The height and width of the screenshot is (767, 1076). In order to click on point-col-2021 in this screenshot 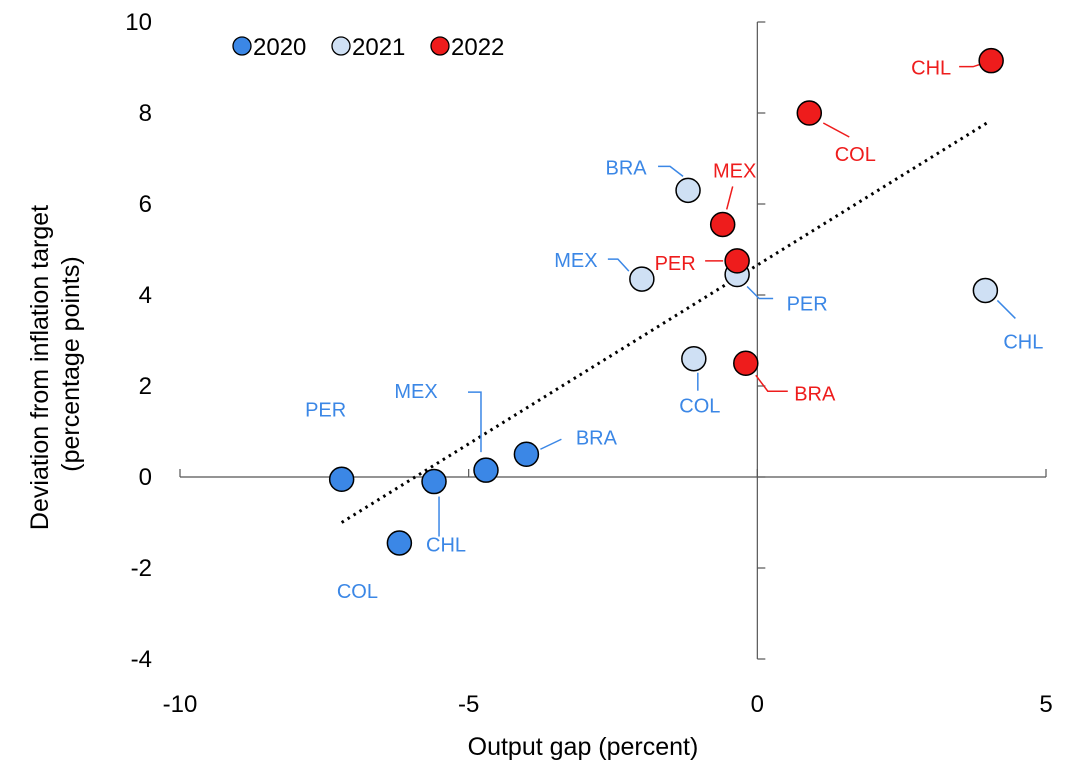, I will do `click(694, 358)`.